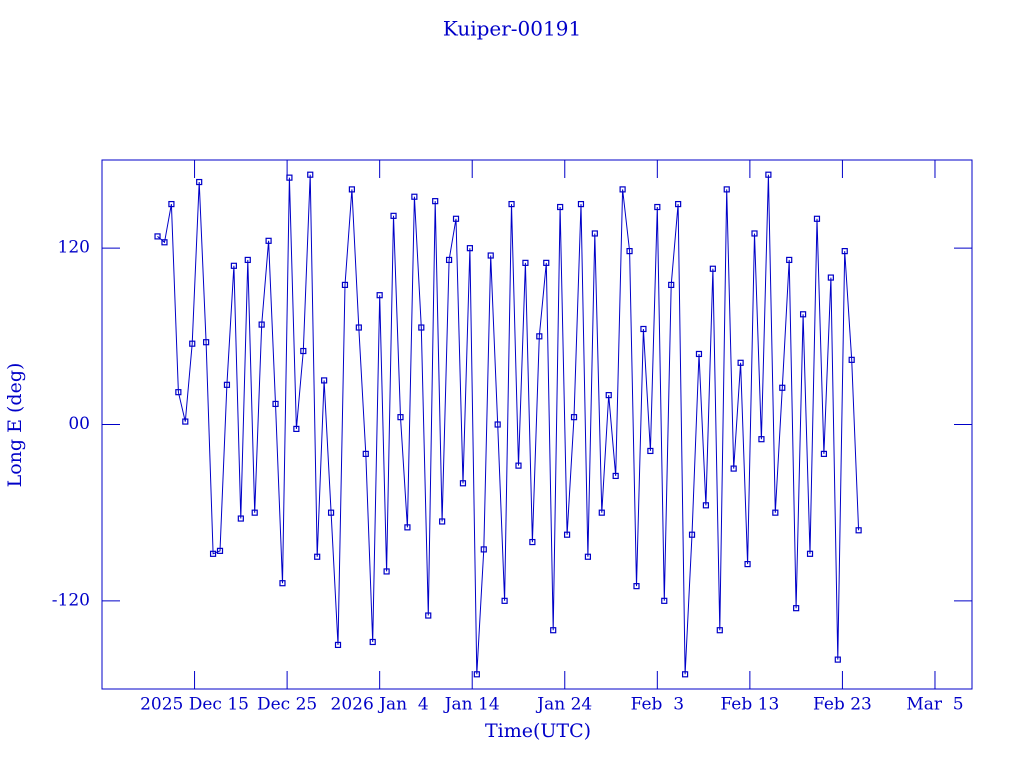 The height and width of the screenshot is (768, 1024). I want to click on x-tick-label: Feb 13, so click(749, 705).